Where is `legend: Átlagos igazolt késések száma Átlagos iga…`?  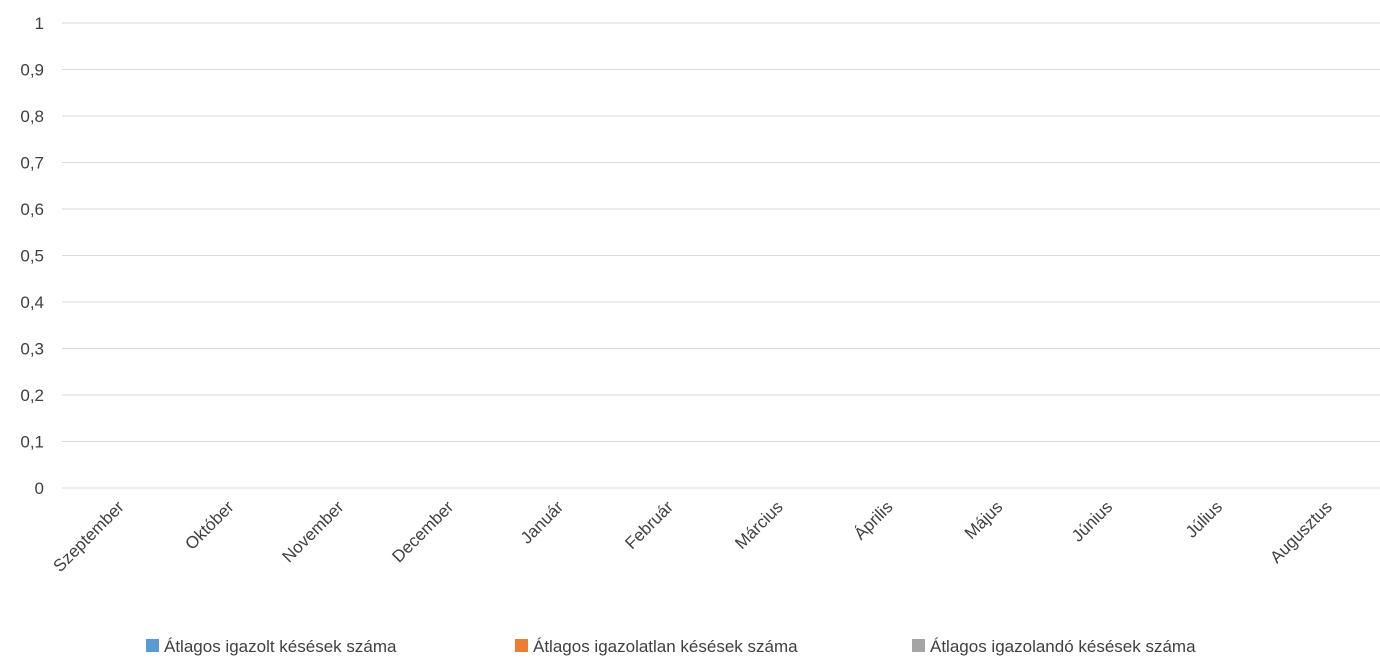
legend: Átlagos igazolt késések száma Átlagos iga… is located at coordinates (671, 646).